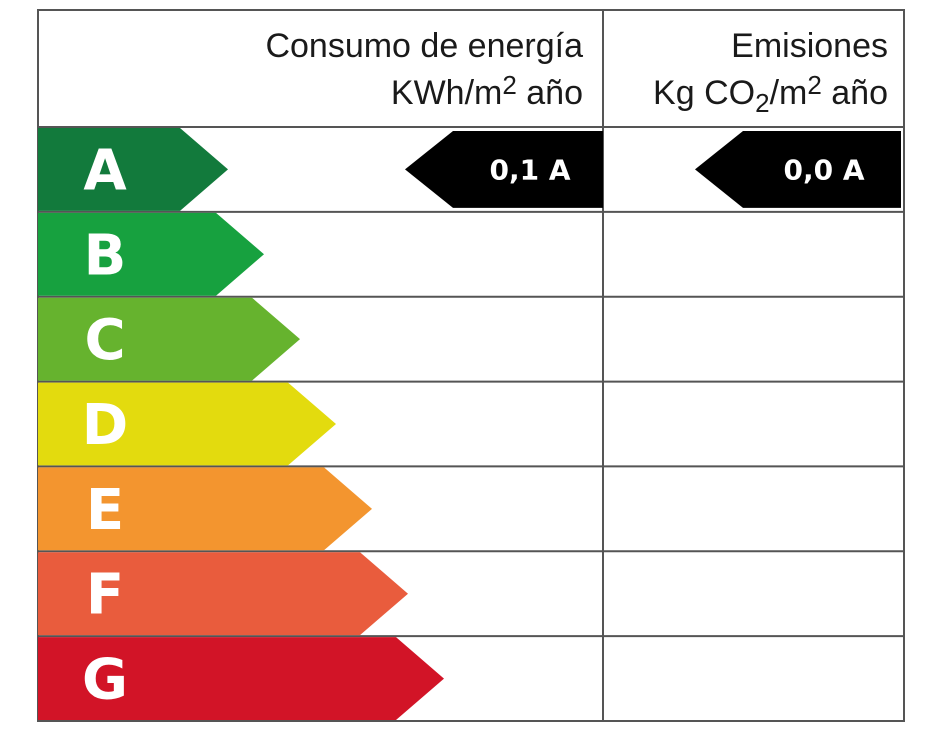 The width and height of the screenshot is (925, 742). I want to click on grade-arrow-c, so click(169, 339).